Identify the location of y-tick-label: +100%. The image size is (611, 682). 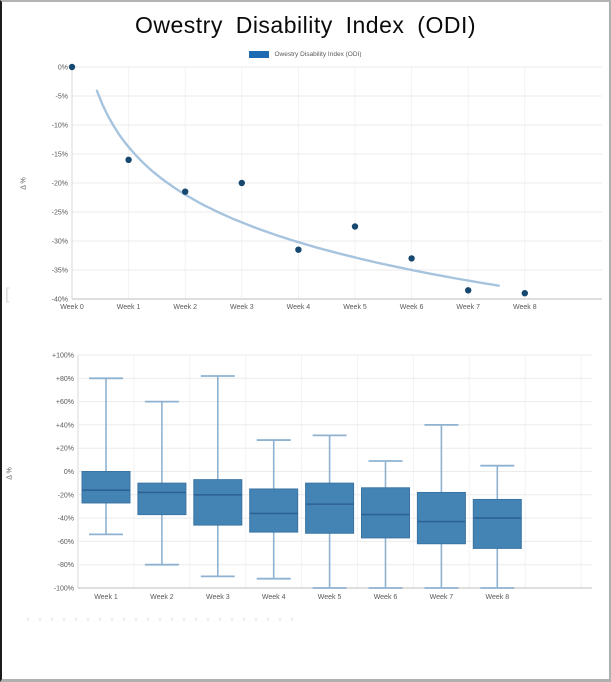
(63, 356).